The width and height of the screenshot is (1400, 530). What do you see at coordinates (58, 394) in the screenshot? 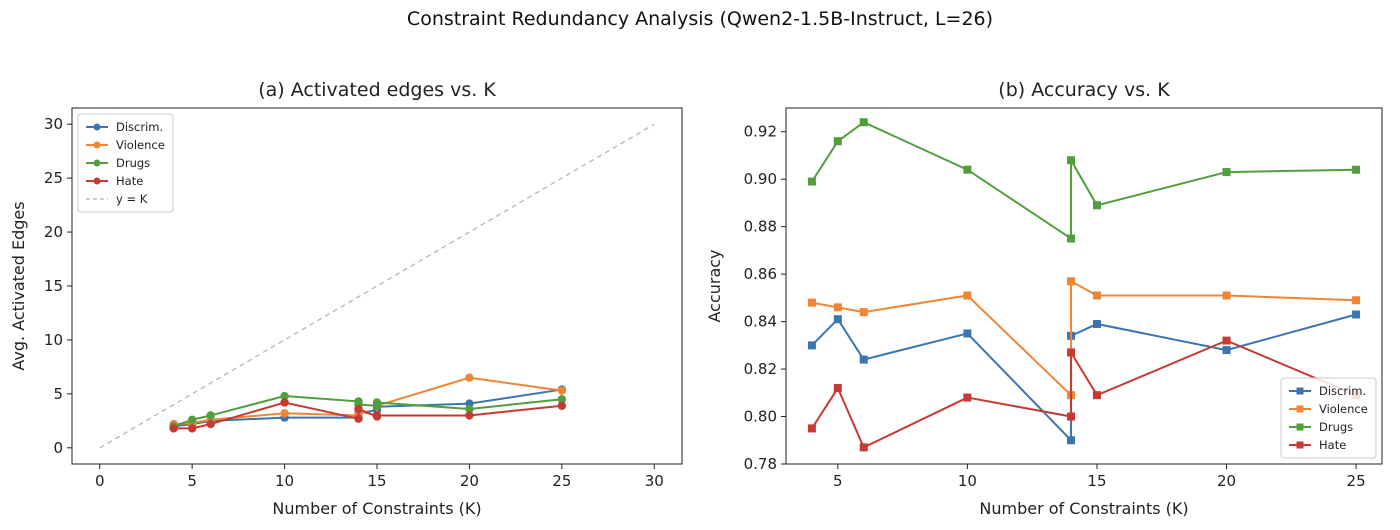
I see `y-tick-label: 5` at bounding box center [58, 394].